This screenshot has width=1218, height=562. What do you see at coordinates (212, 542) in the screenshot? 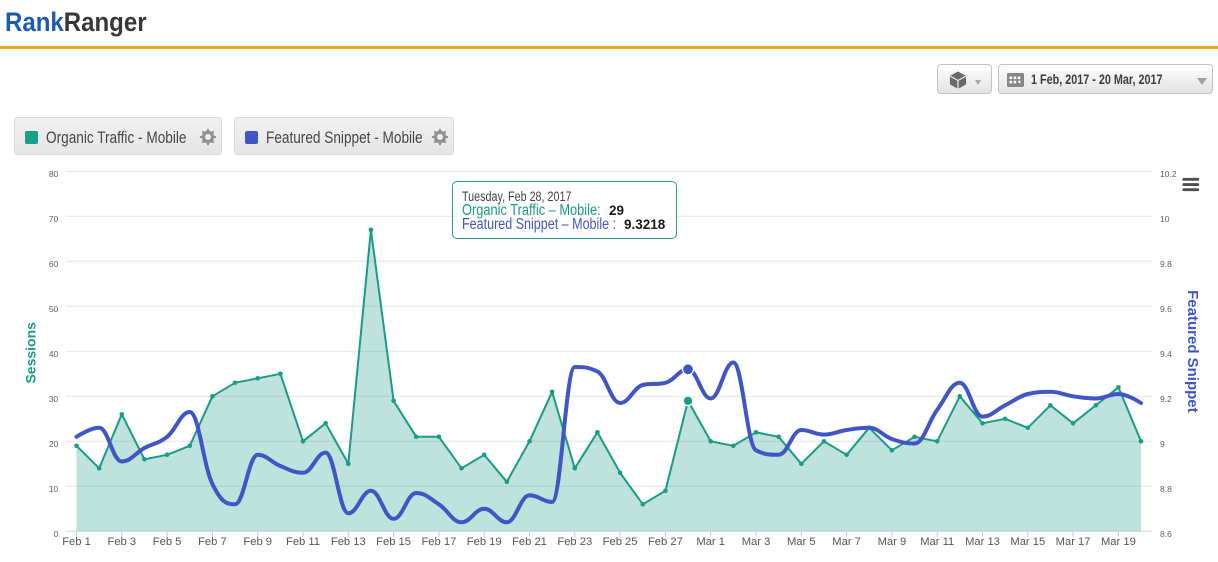
I see `svg-text: Feb 7` at bounding box center [212, 542].